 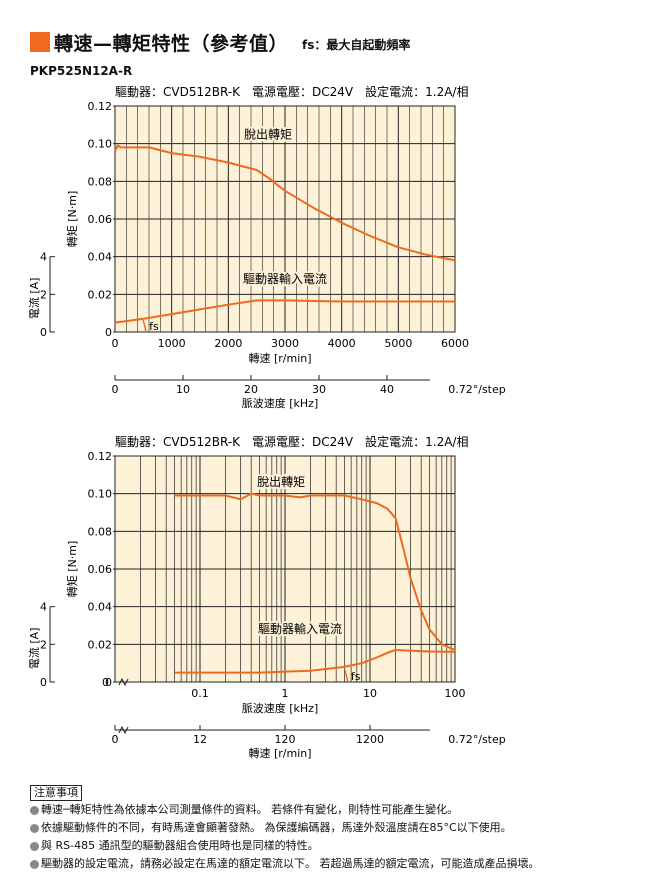 What do you see at coordinates (319, 389) in the screenshot?
I see `x2-tick-label: 30` at bounding box center [319, 389].